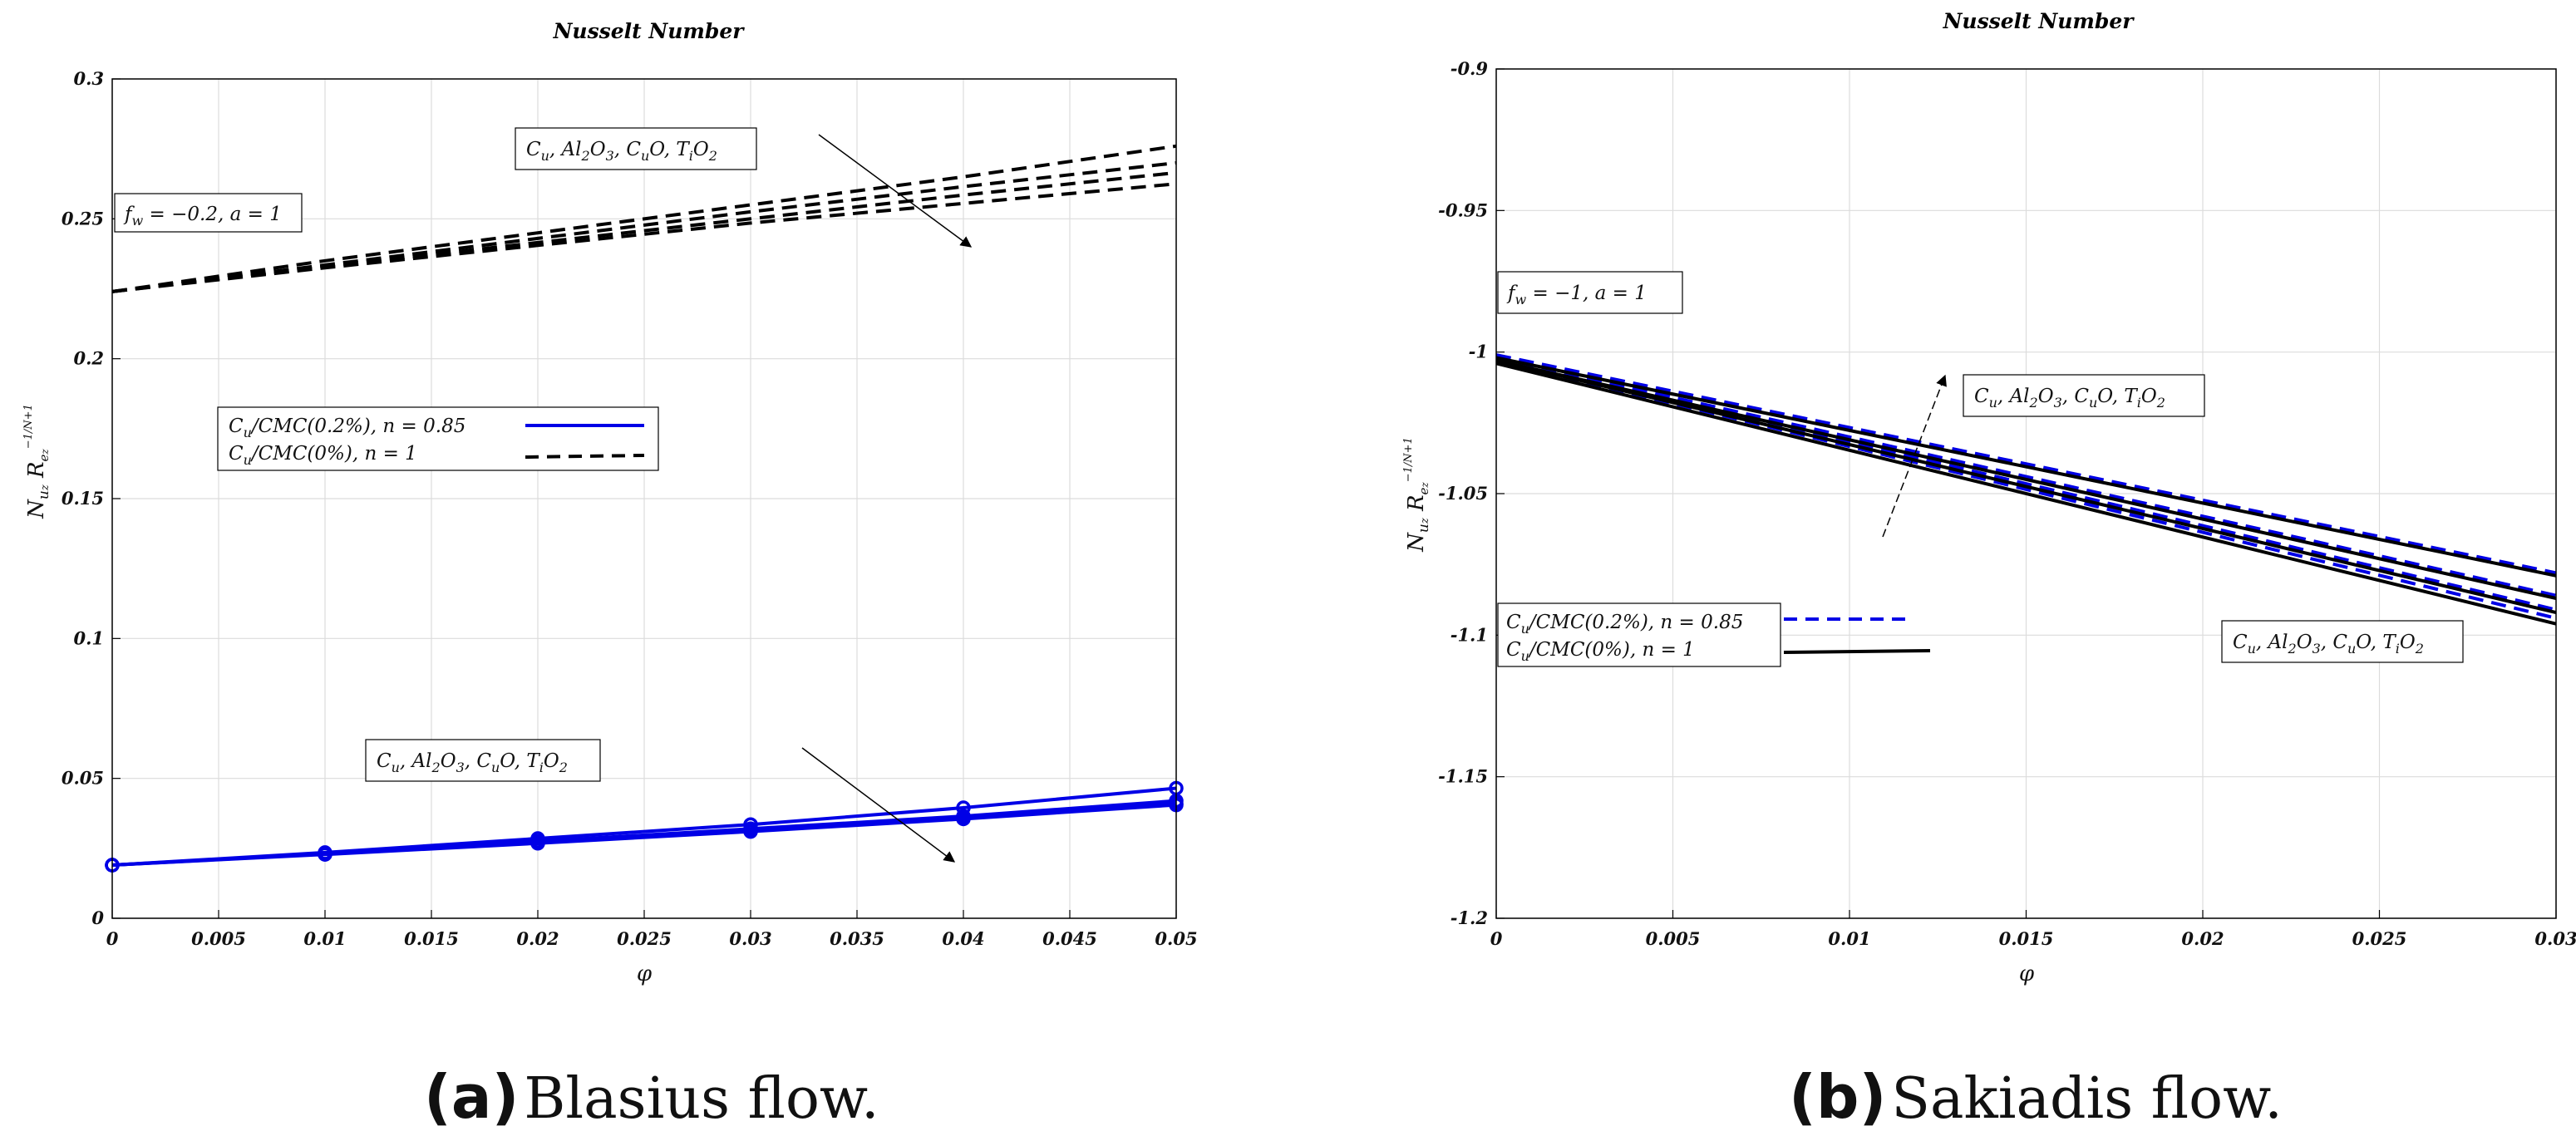 This screenshot has height=1136, width=2576. I want to click on x-tick-label-a: 0.005, so click(218, 939).